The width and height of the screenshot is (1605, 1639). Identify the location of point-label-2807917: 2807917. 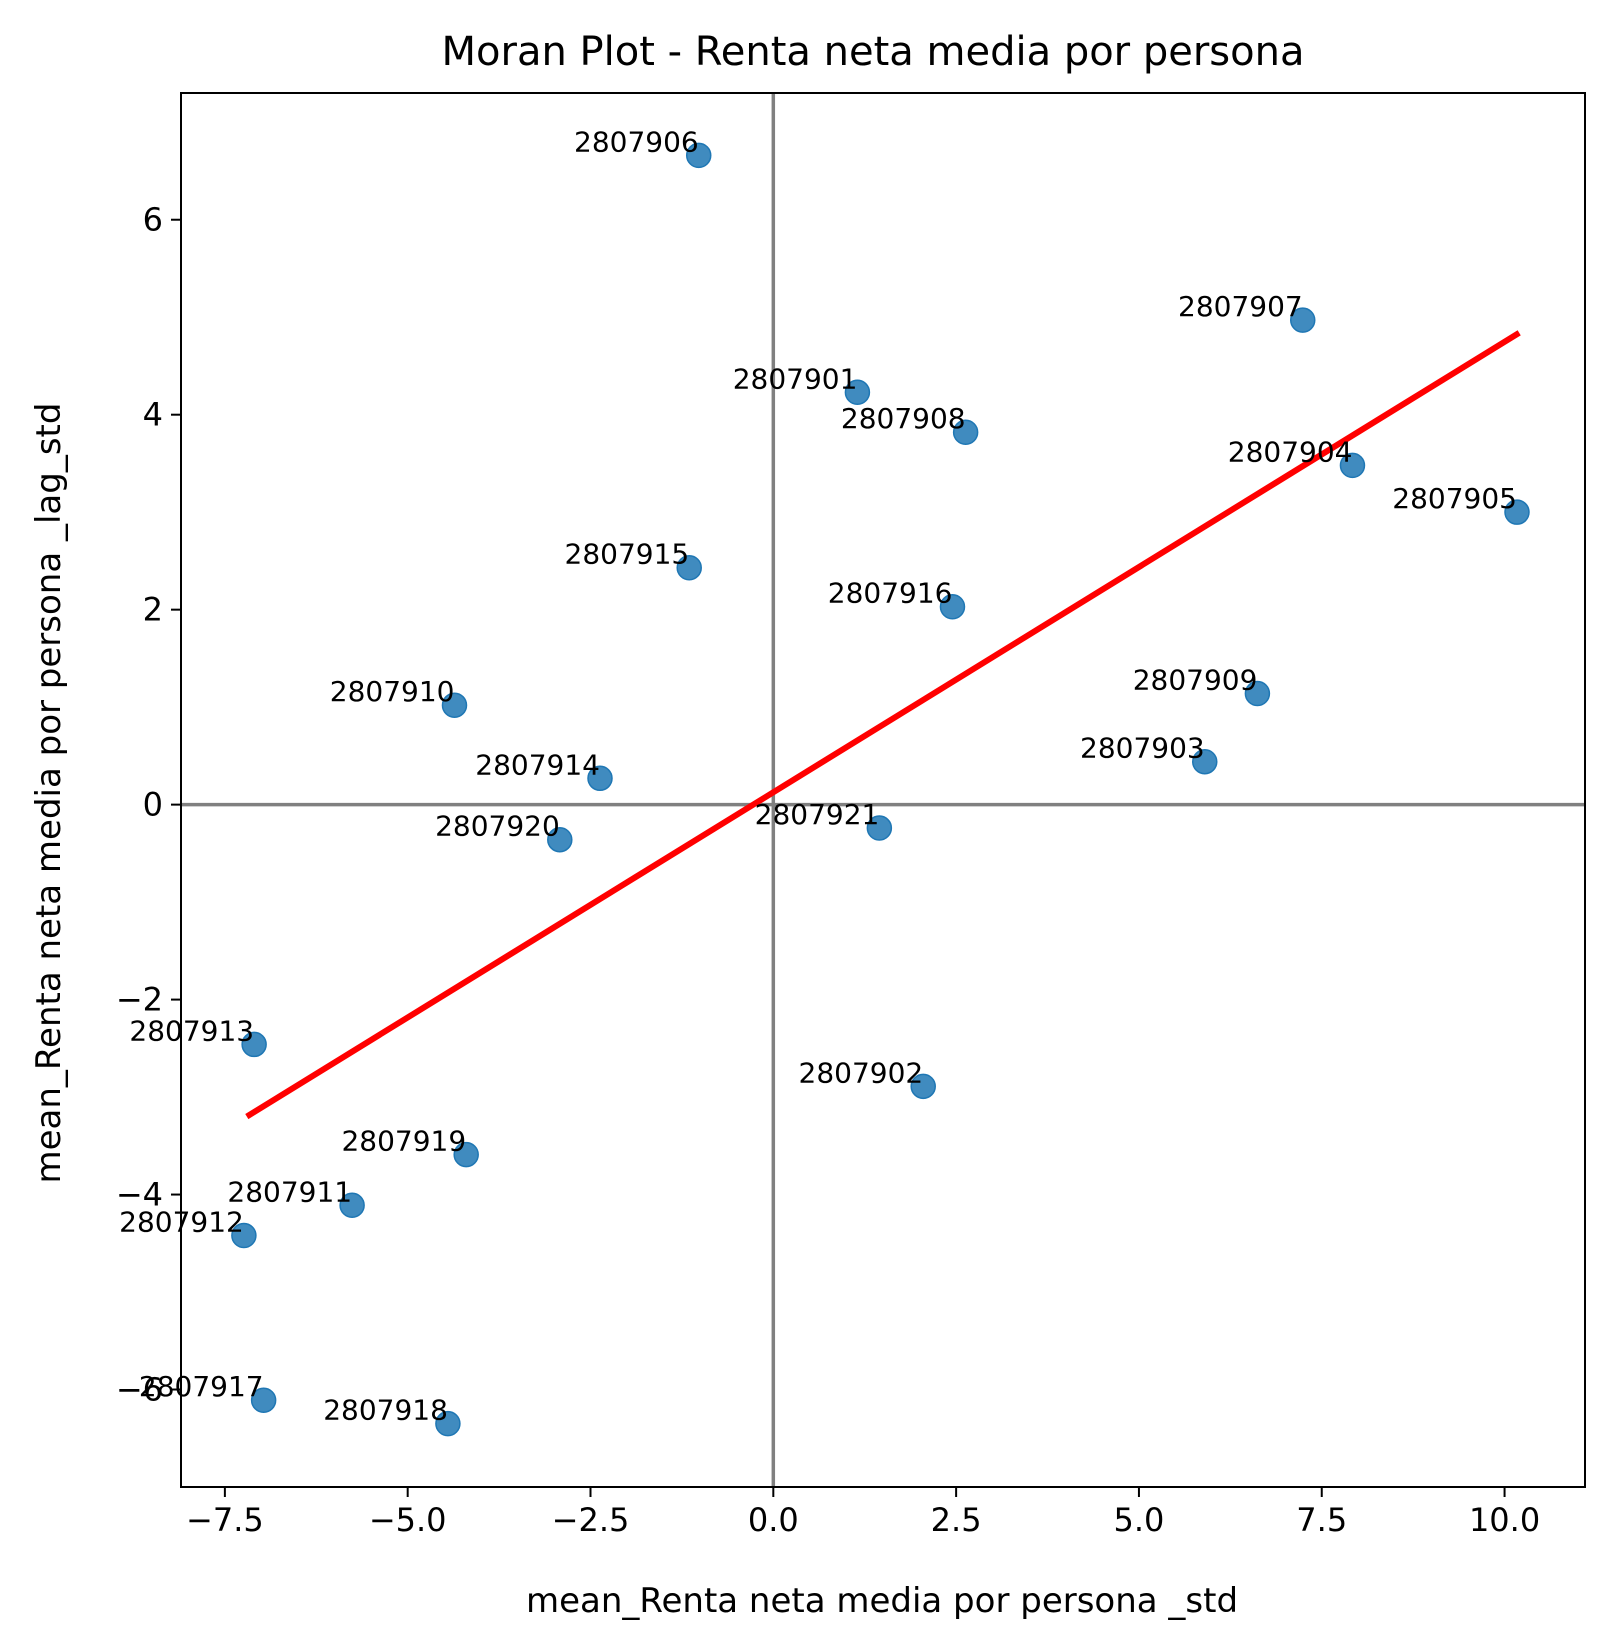
(201, 1386).